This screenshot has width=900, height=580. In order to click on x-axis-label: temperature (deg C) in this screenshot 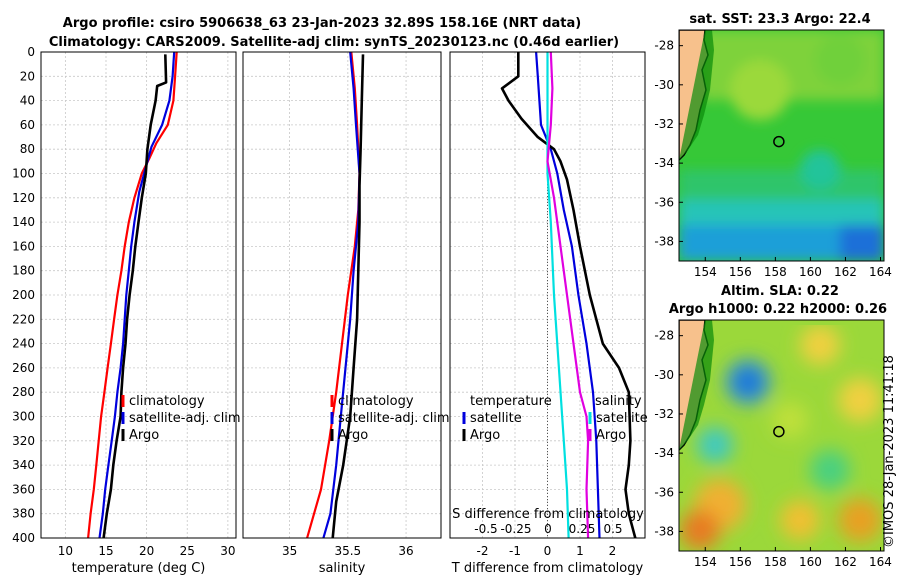, I will do `click(139, 568)`.